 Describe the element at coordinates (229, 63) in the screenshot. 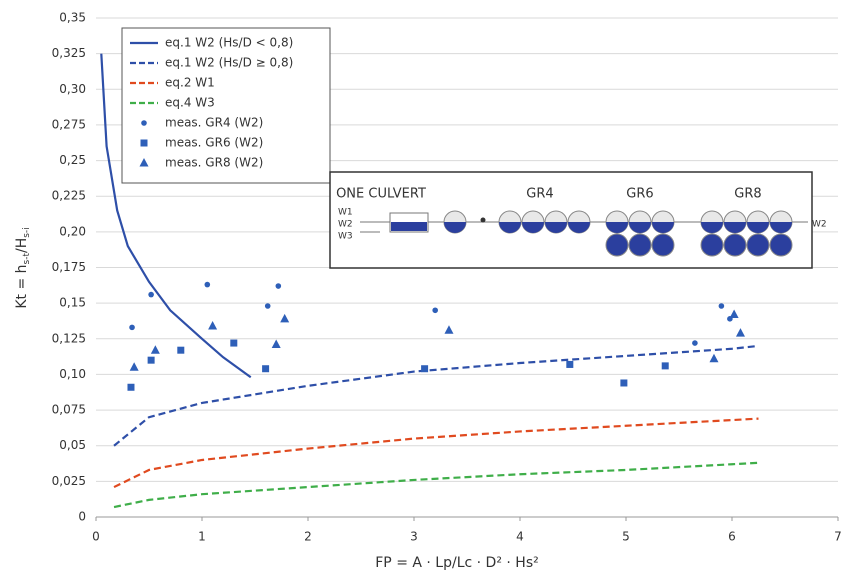

I see `legend-label: eq.1 W2 (Hs/D ≥ 0,8)` at that location.